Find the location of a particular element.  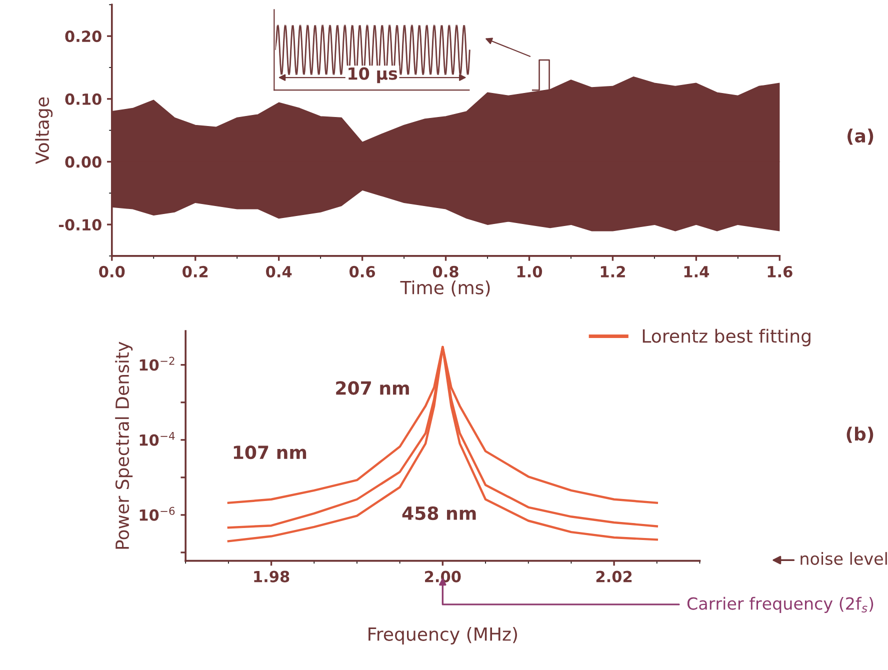

annotation: 107 nm is located at coordinates (270, 453).